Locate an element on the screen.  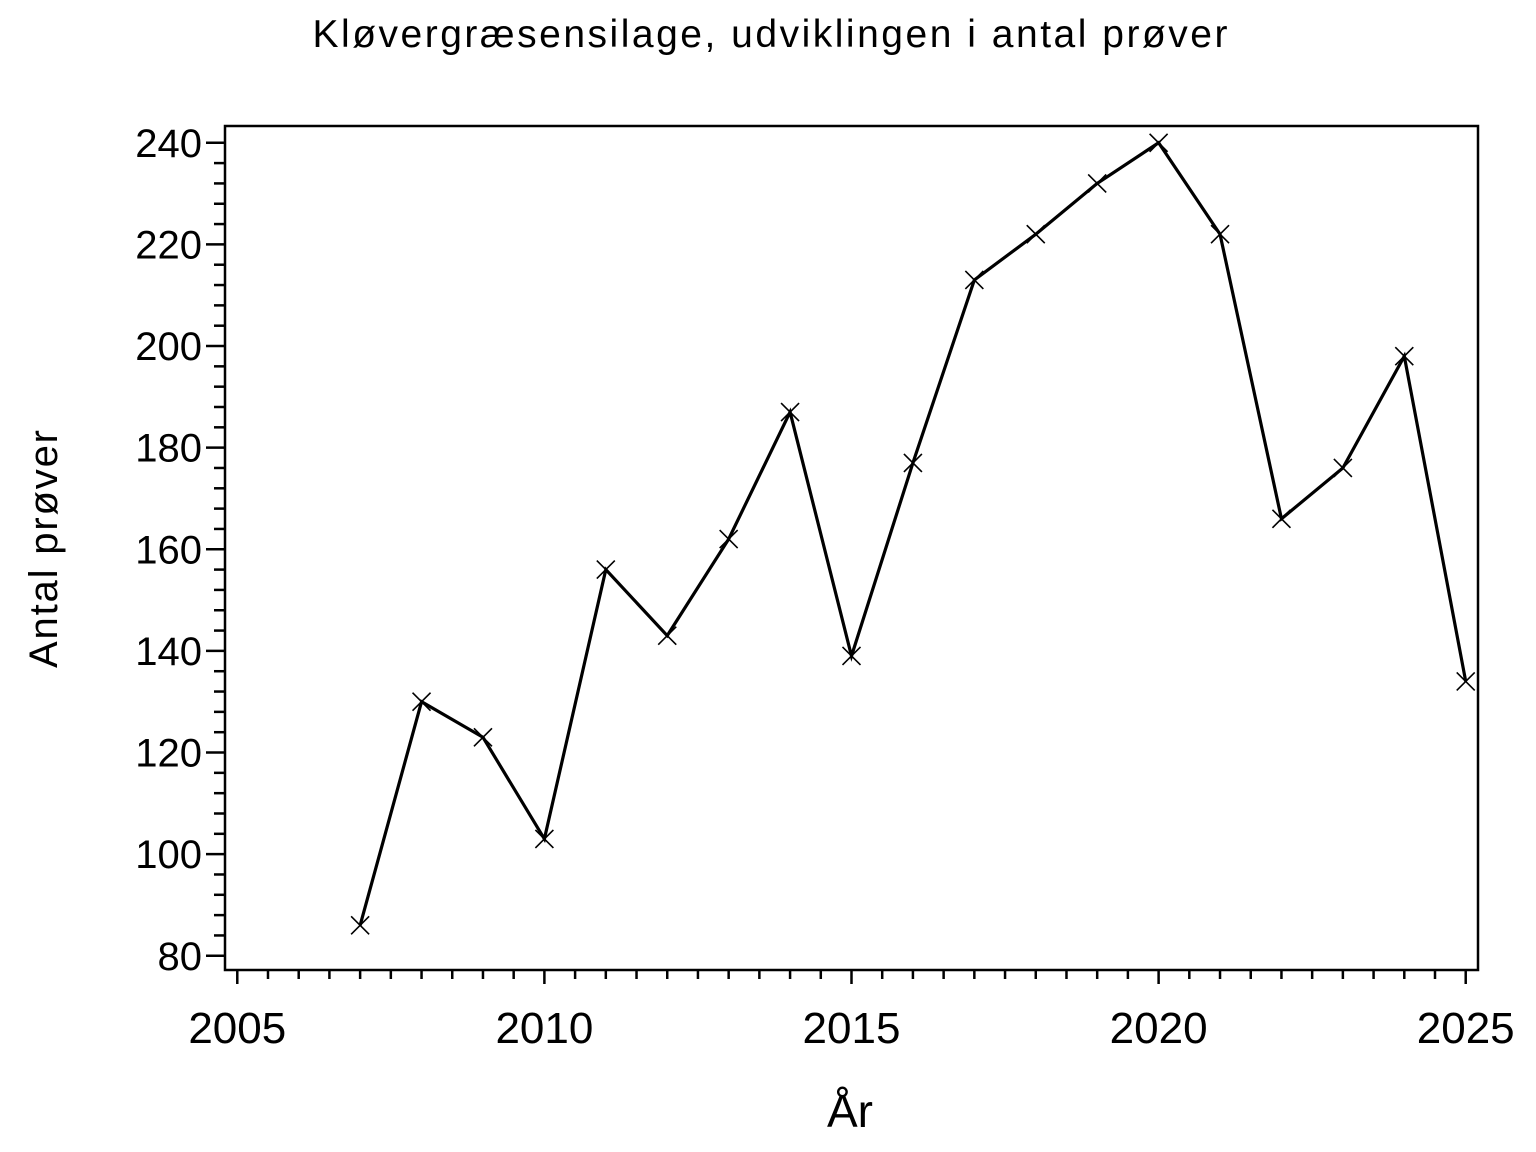
x-axis-ticks is located at coordinates (851, 977).